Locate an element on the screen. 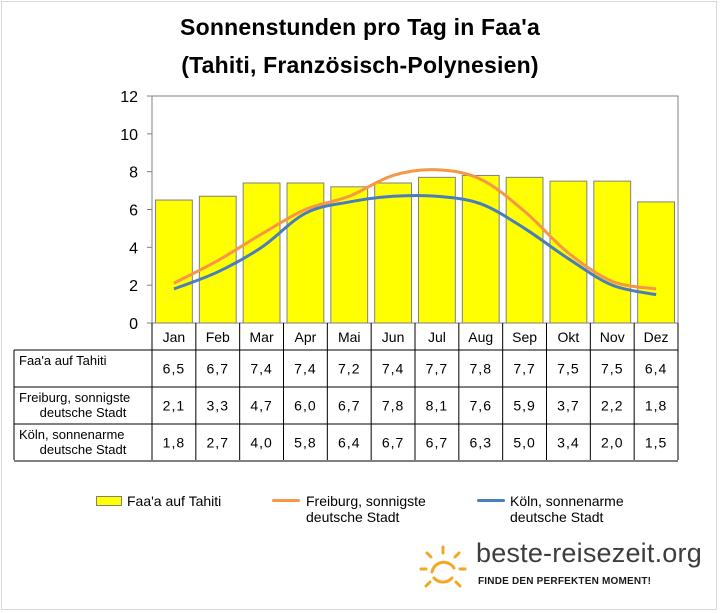 This screenshot has height=613, width=720. table-row-header-freiburg-line1: Freiburg, sonnigste is located at coordinates (74, 397).